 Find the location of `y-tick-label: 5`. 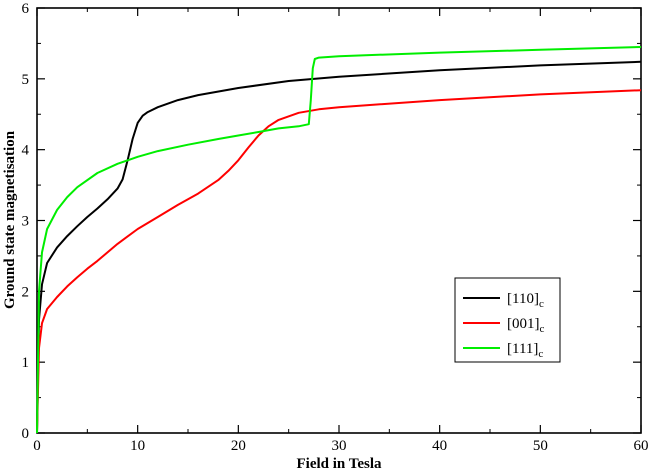

y-tick-label: 5 is located at coordinates (26, 80).